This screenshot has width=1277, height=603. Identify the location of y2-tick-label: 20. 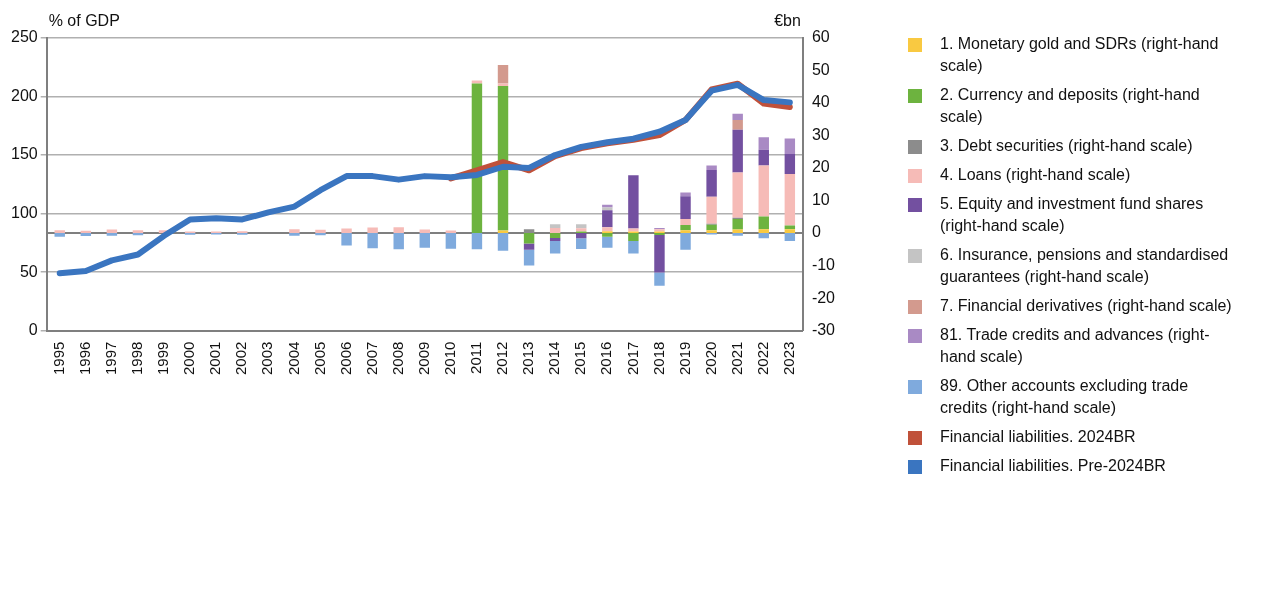
(820, 167).